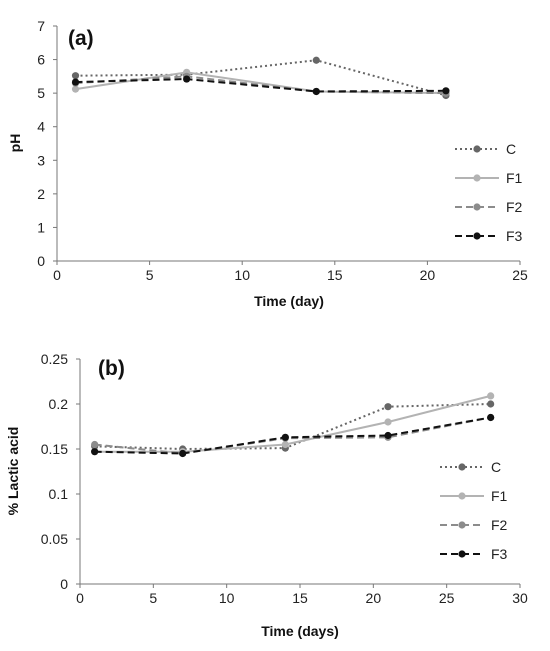 This screenshot has width=550, height=651. Describe the element at coordinates (520, 598) in the screenshot. I see `x-tick-label: 30` at that location.